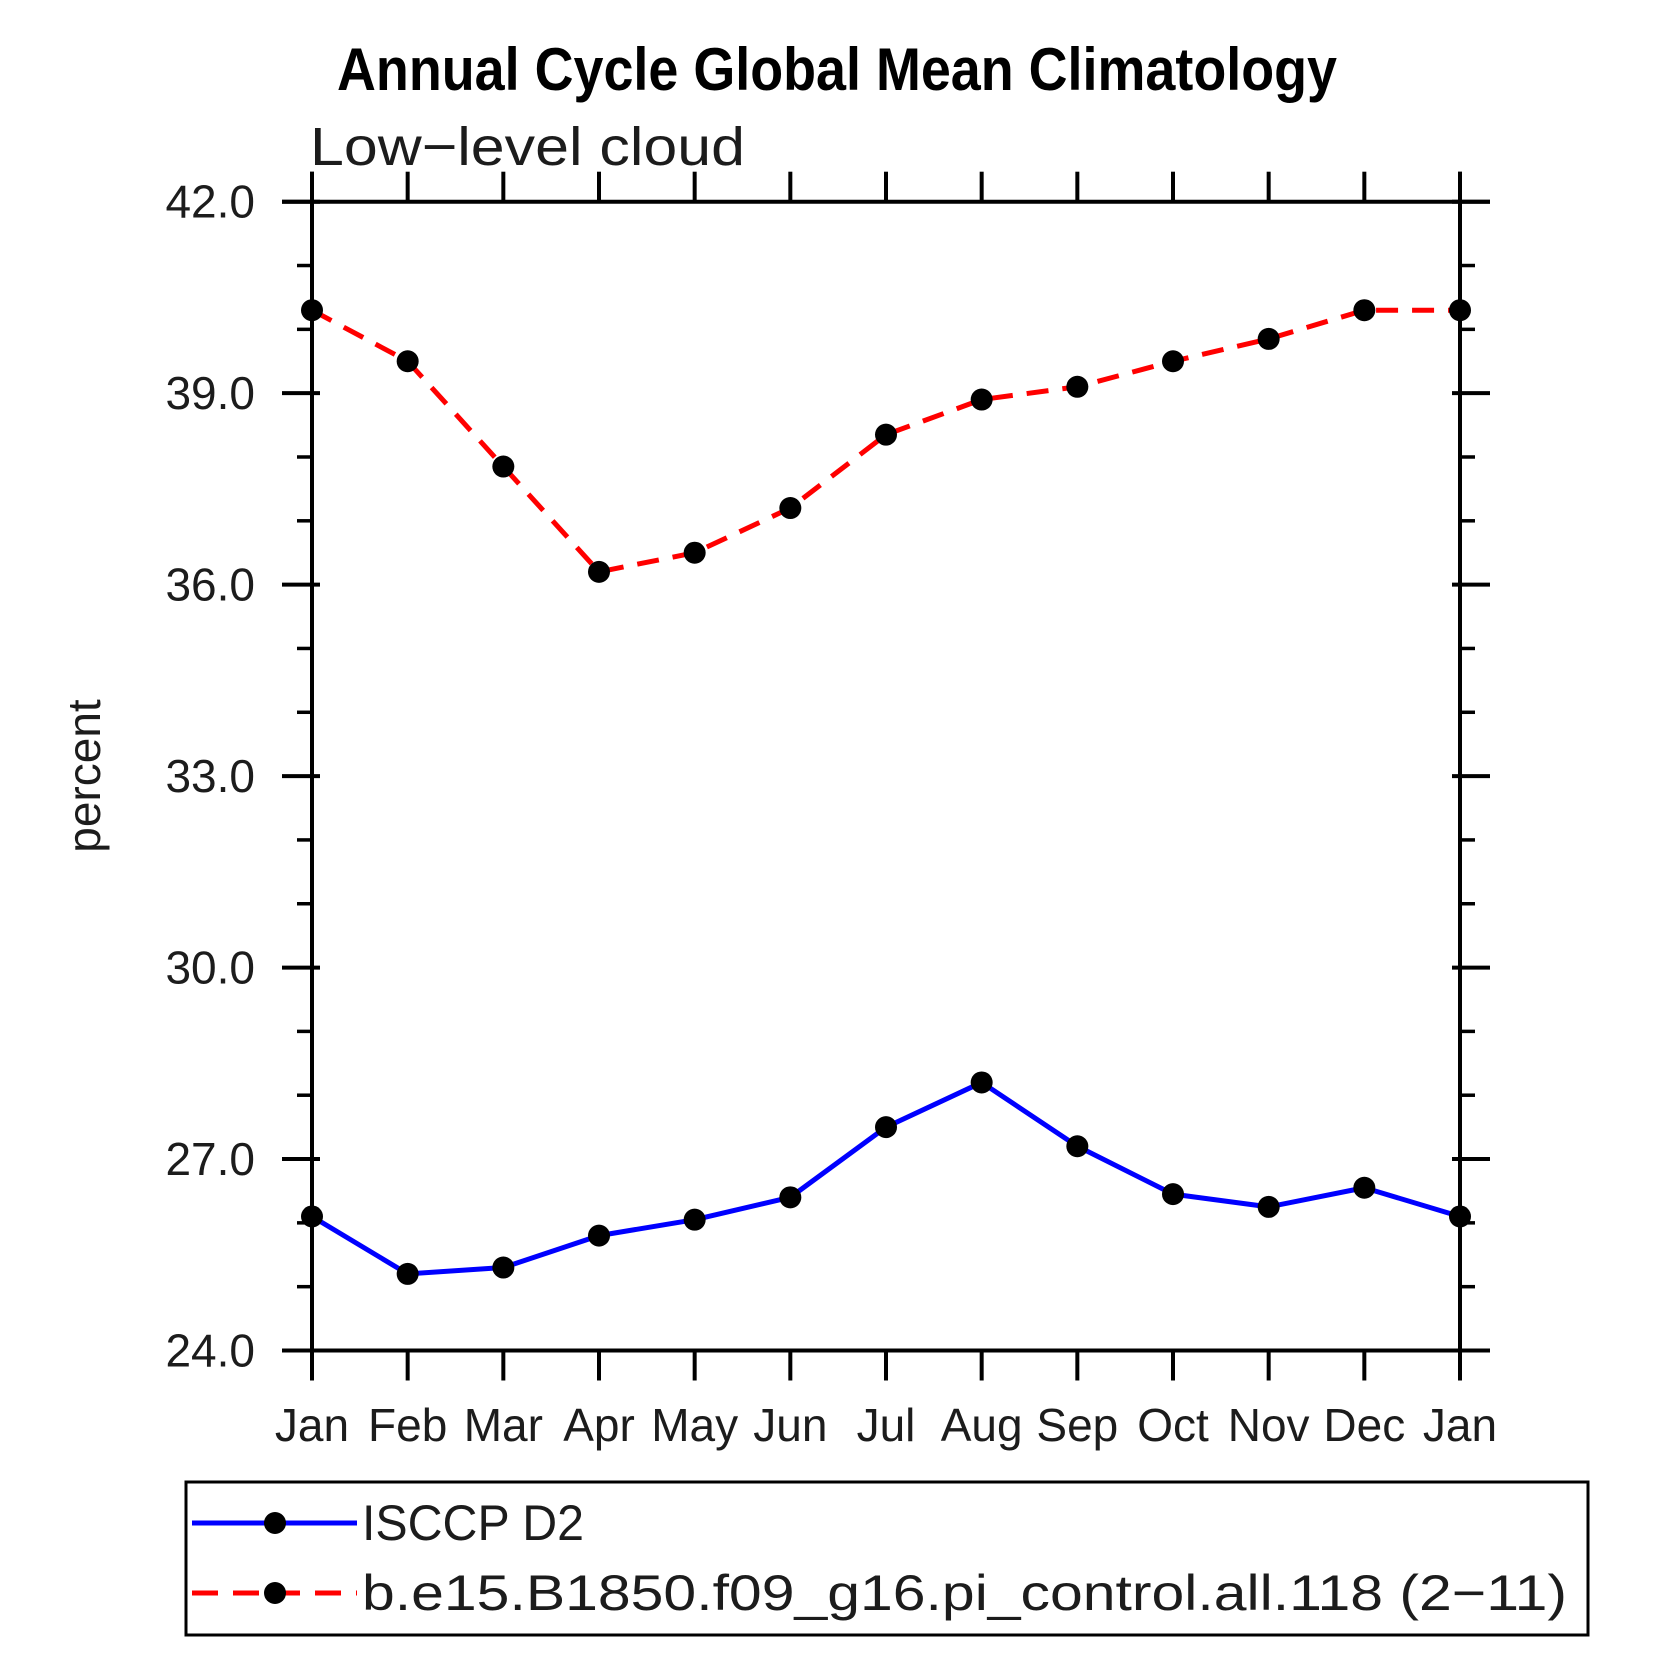 This screenshot has height=1674, width=1674. I want to click on x-tick-label: Sep, so click(1077, 1425).